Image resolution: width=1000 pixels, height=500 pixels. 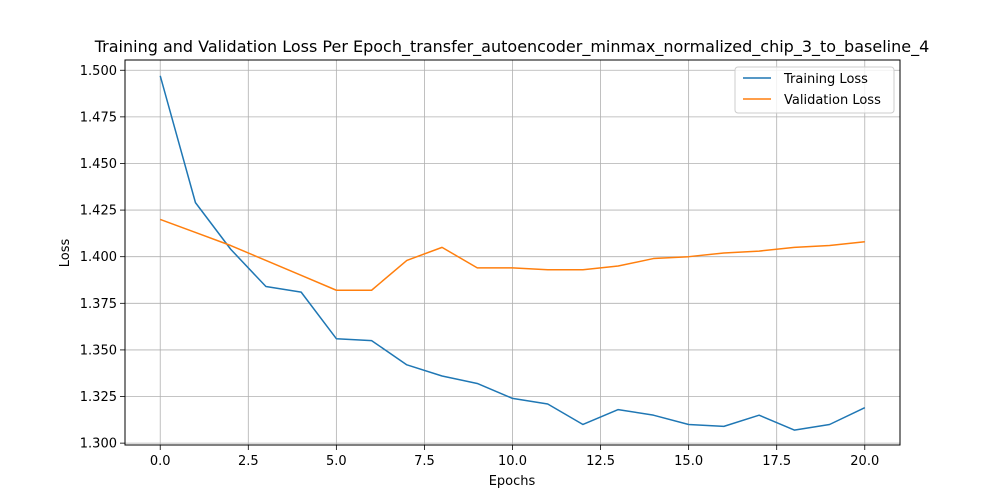 I want to click on x-tick-label: 15.0, so click(x=688, y=461).